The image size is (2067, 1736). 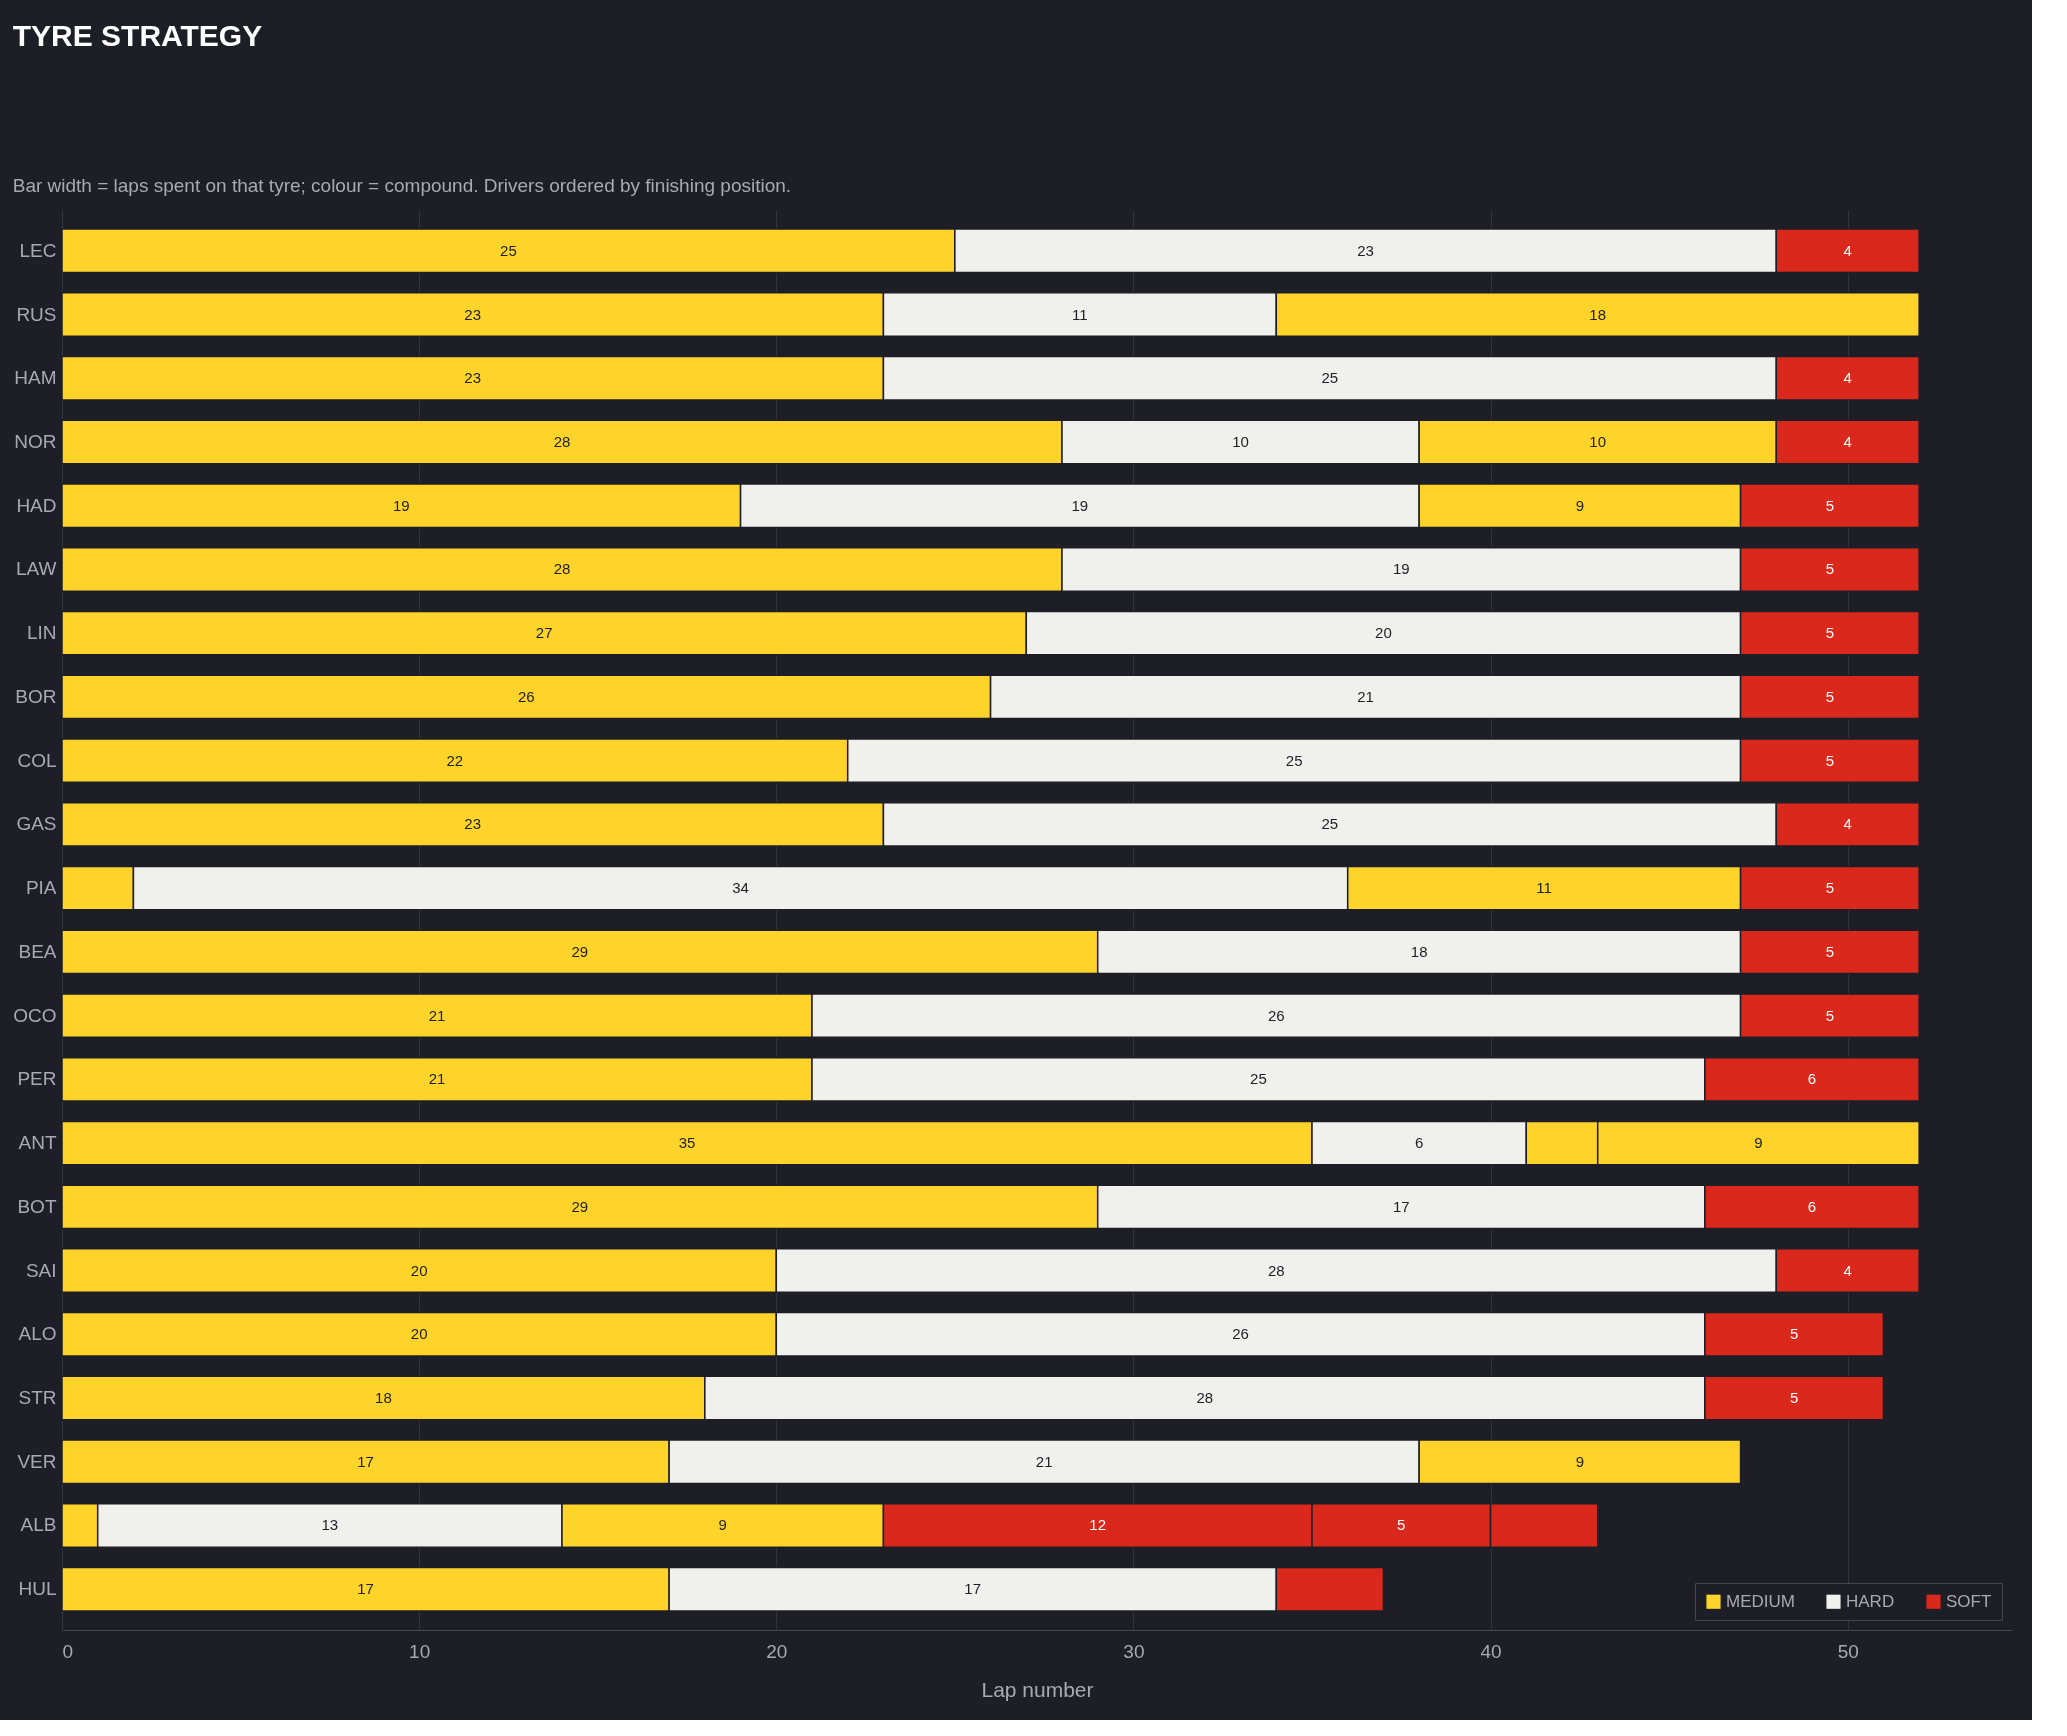 What do you see at coordinates (1134, 1651) in the screenshot?
I see `x-tick-label: 30` at bounding box center [1134, 1651].